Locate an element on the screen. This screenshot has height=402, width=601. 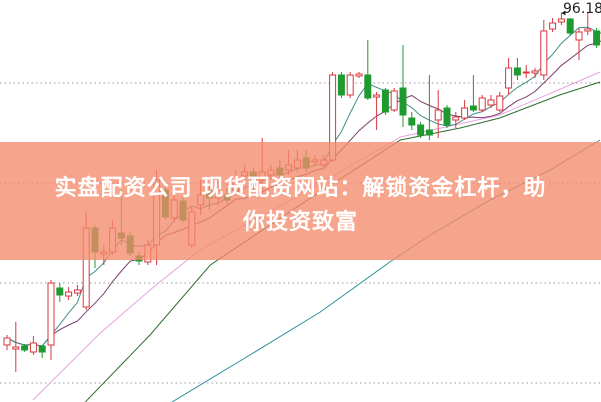
peak-arrow-icon is located at coordinates (563, 13).